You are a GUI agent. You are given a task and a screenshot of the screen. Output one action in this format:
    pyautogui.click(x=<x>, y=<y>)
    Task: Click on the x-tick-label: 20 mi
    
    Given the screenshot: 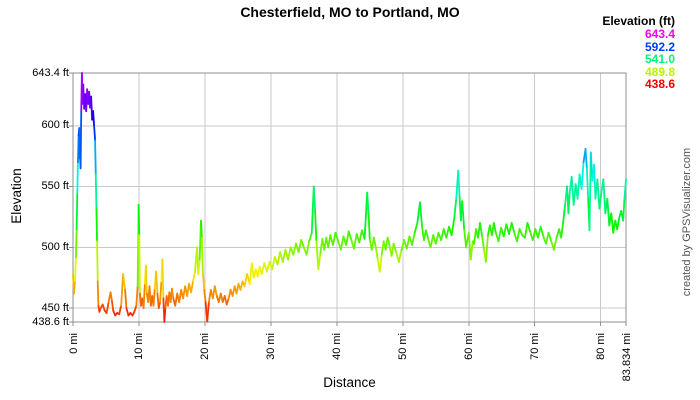 What is the action you would take?
    pyautogui.click(x=205, y=346)
    